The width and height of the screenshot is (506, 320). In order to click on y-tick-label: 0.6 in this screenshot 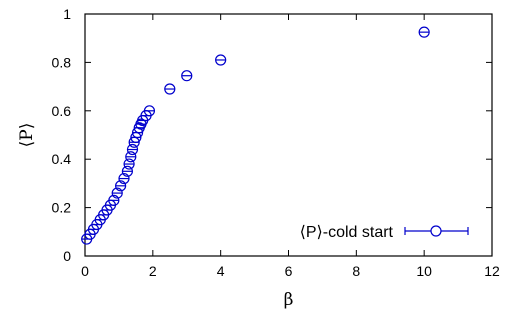, I will do `click(62, 111)`.